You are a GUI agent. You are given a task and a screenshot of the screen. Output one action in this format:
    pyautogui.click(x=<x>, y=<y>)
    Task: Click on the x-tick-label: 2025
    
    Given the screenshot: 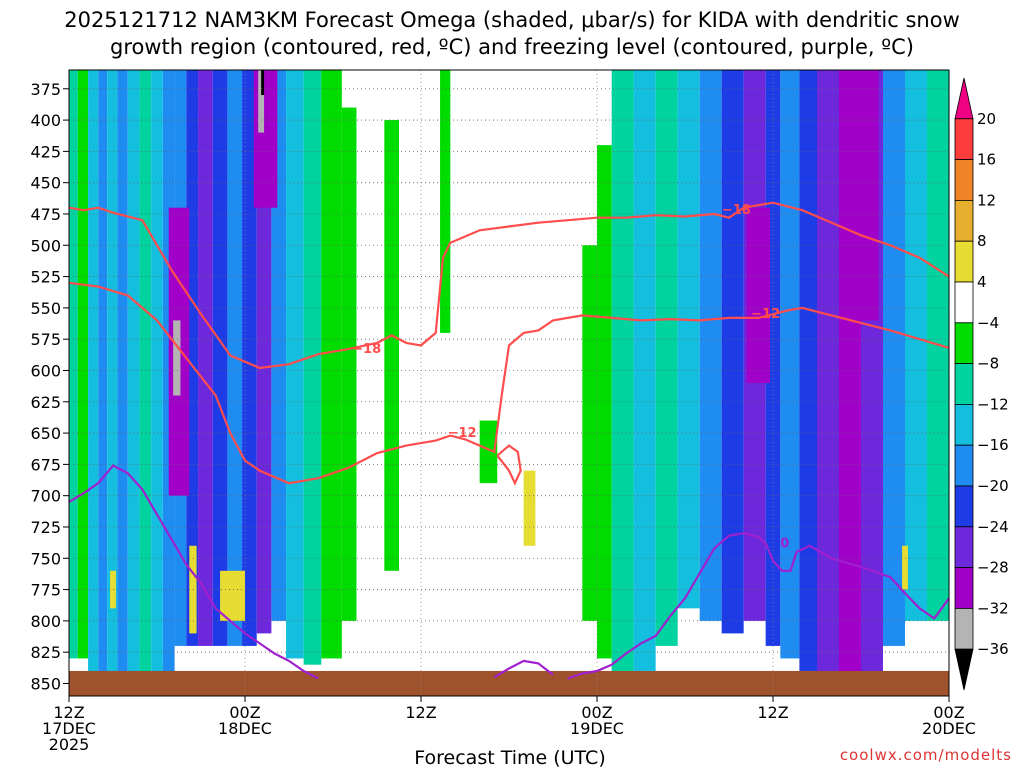 What is the action you would take?
    pyautogui.click(x=69, y=744)
    